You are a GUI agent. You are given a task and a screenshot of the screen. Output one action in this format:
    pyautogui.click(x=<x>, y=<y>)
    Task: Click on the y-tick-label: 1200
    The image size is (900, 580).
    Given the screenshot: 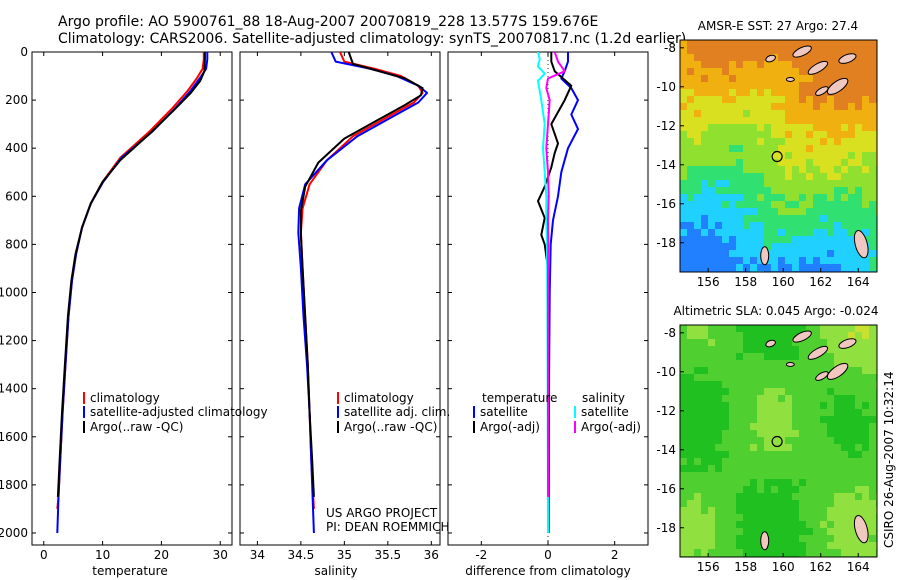 What is the action you would take?
    pyautogui.click(x=14, y=341)
    